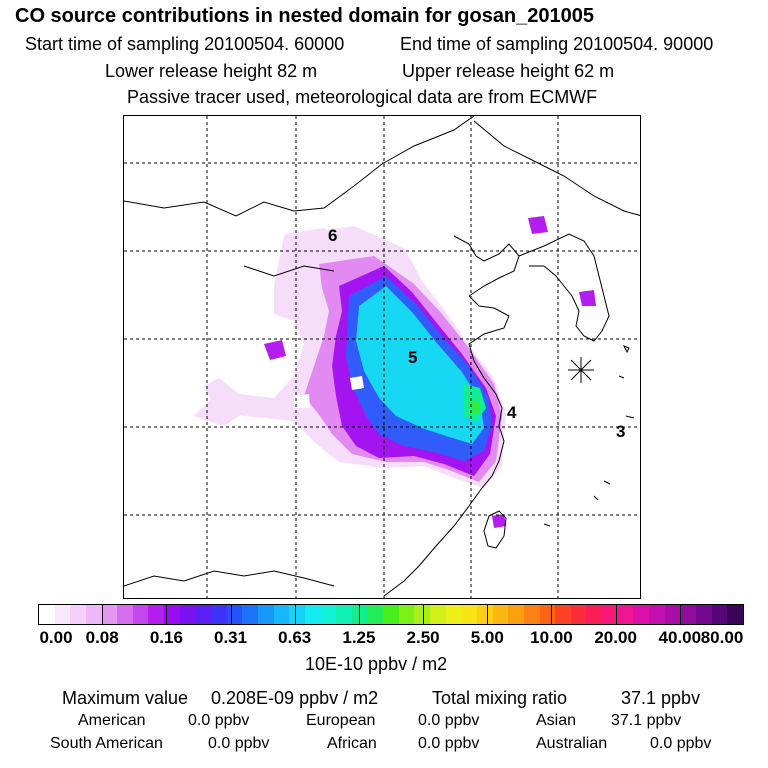  I want to click on colorbar, so click(391, 614).